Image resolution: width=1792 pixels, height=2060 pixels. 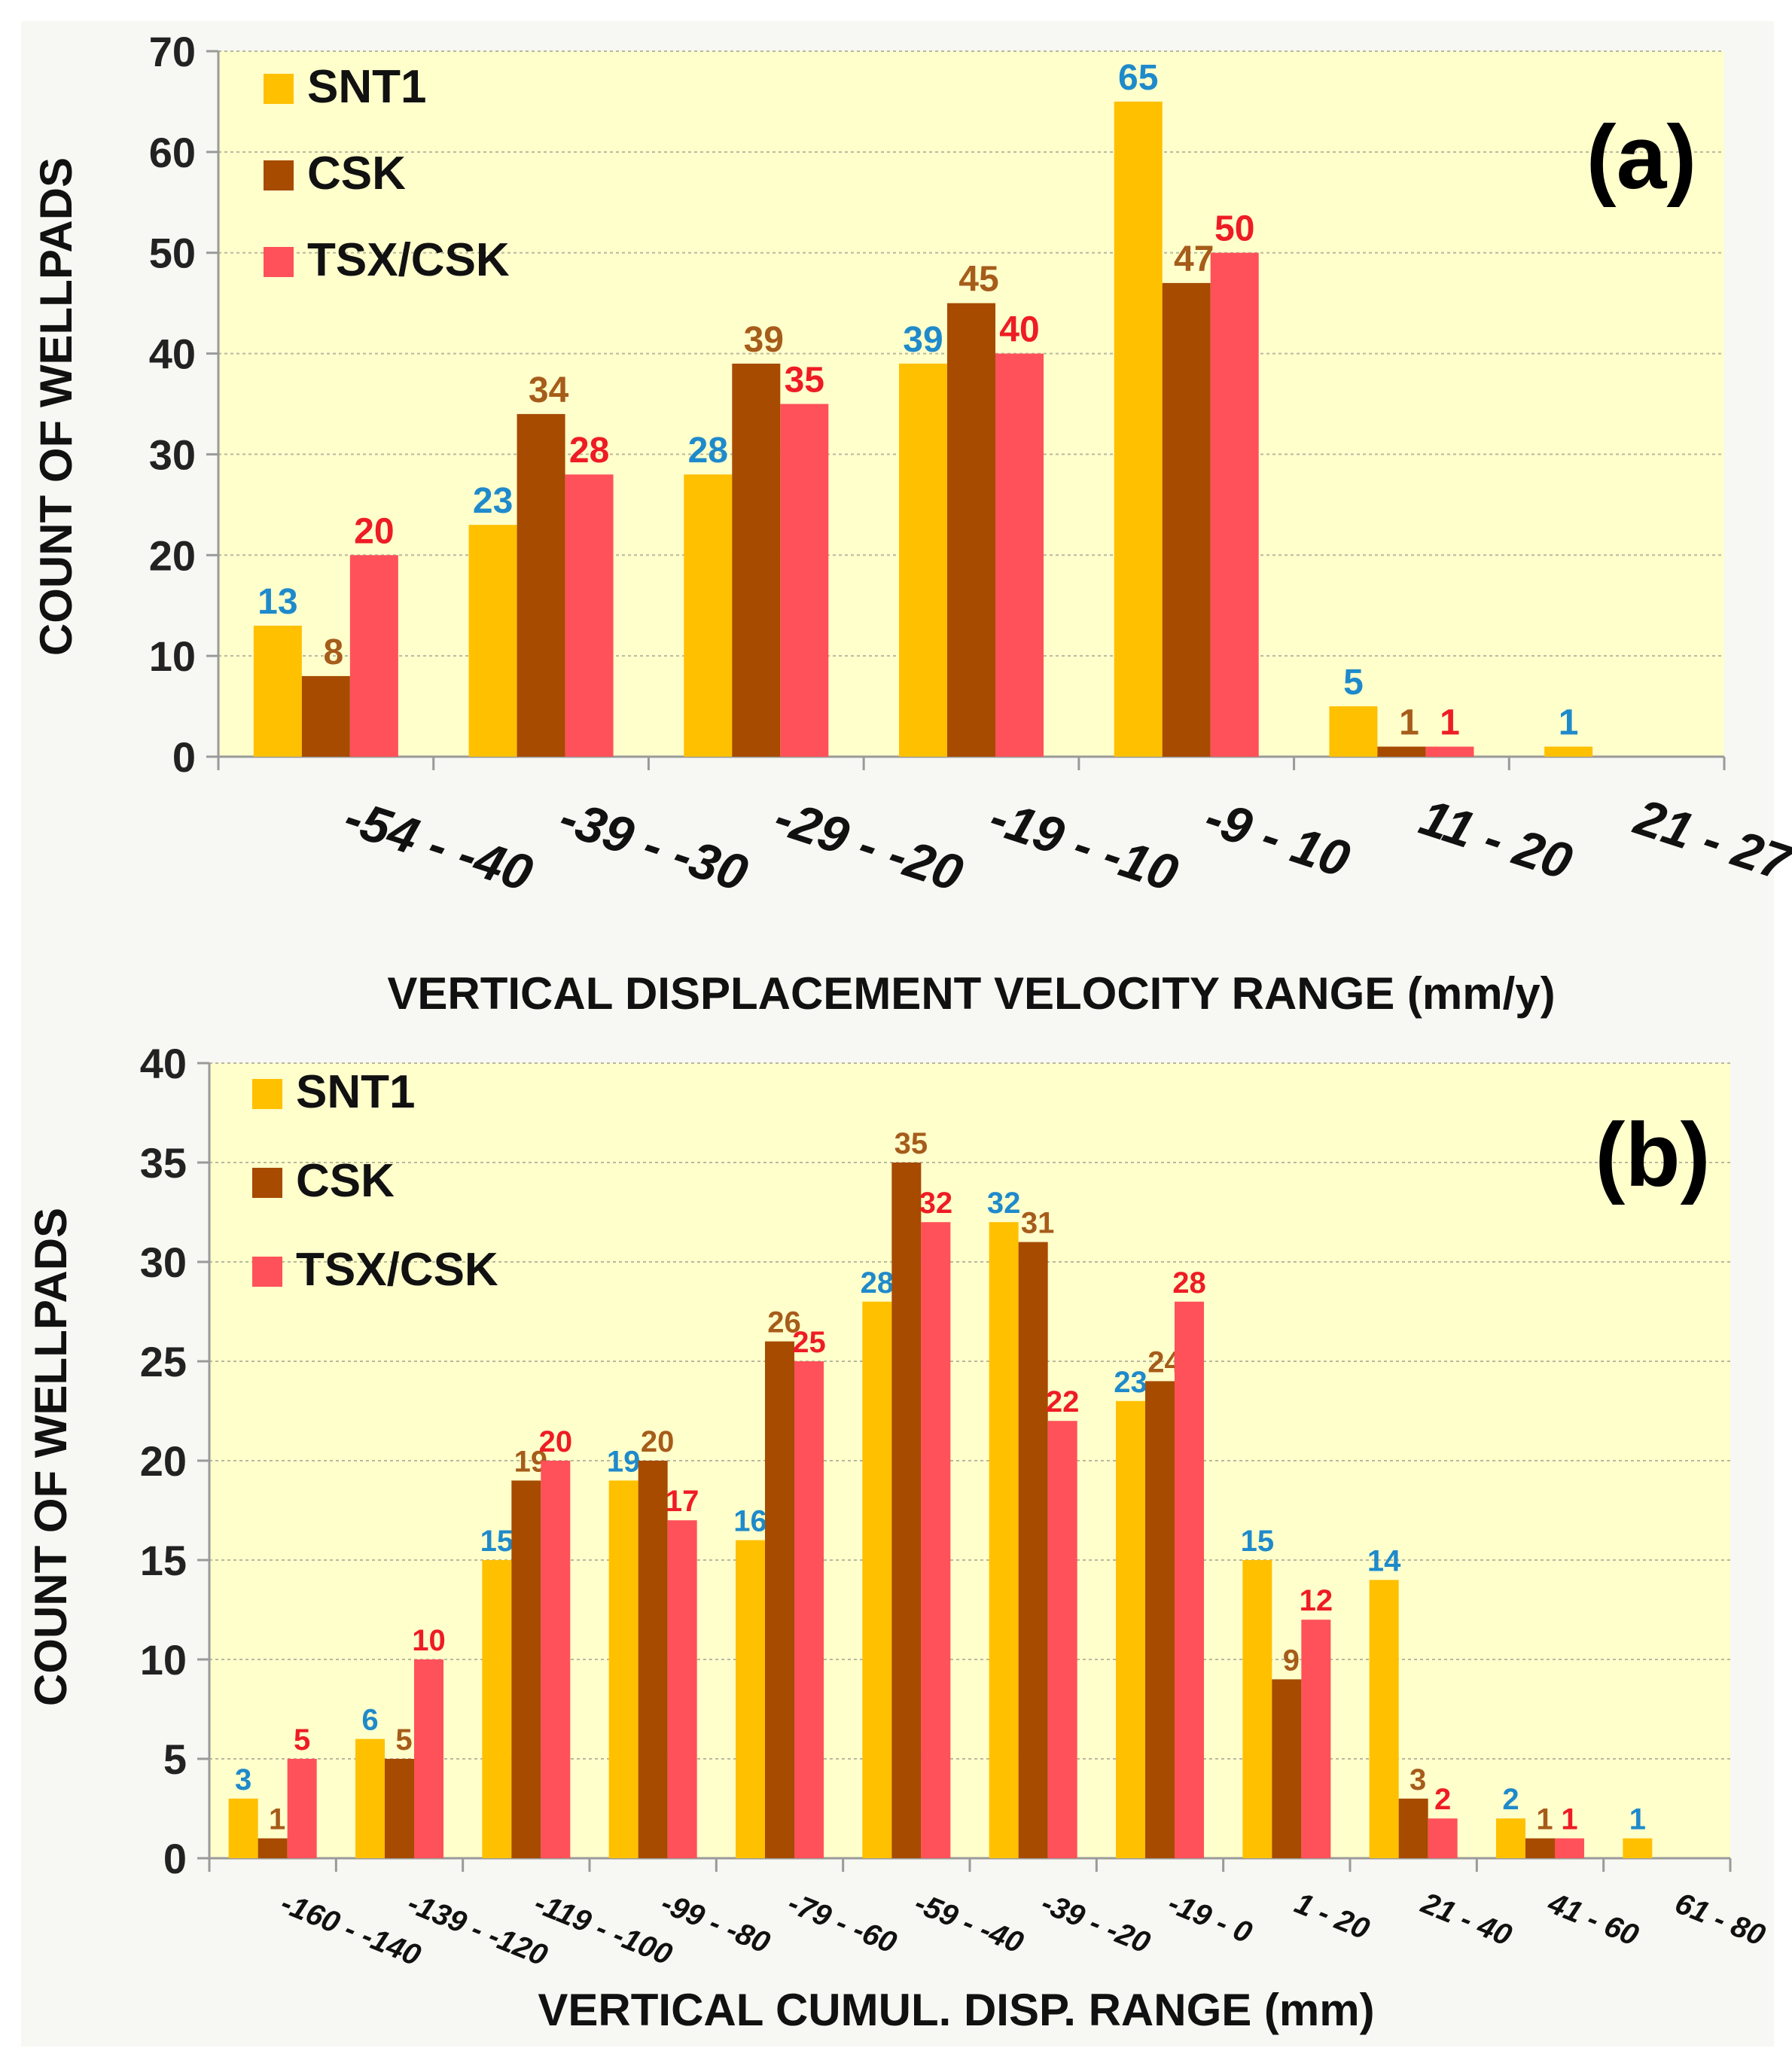 I want to click on y-tick-label: 20, so click(x=172, y=555).